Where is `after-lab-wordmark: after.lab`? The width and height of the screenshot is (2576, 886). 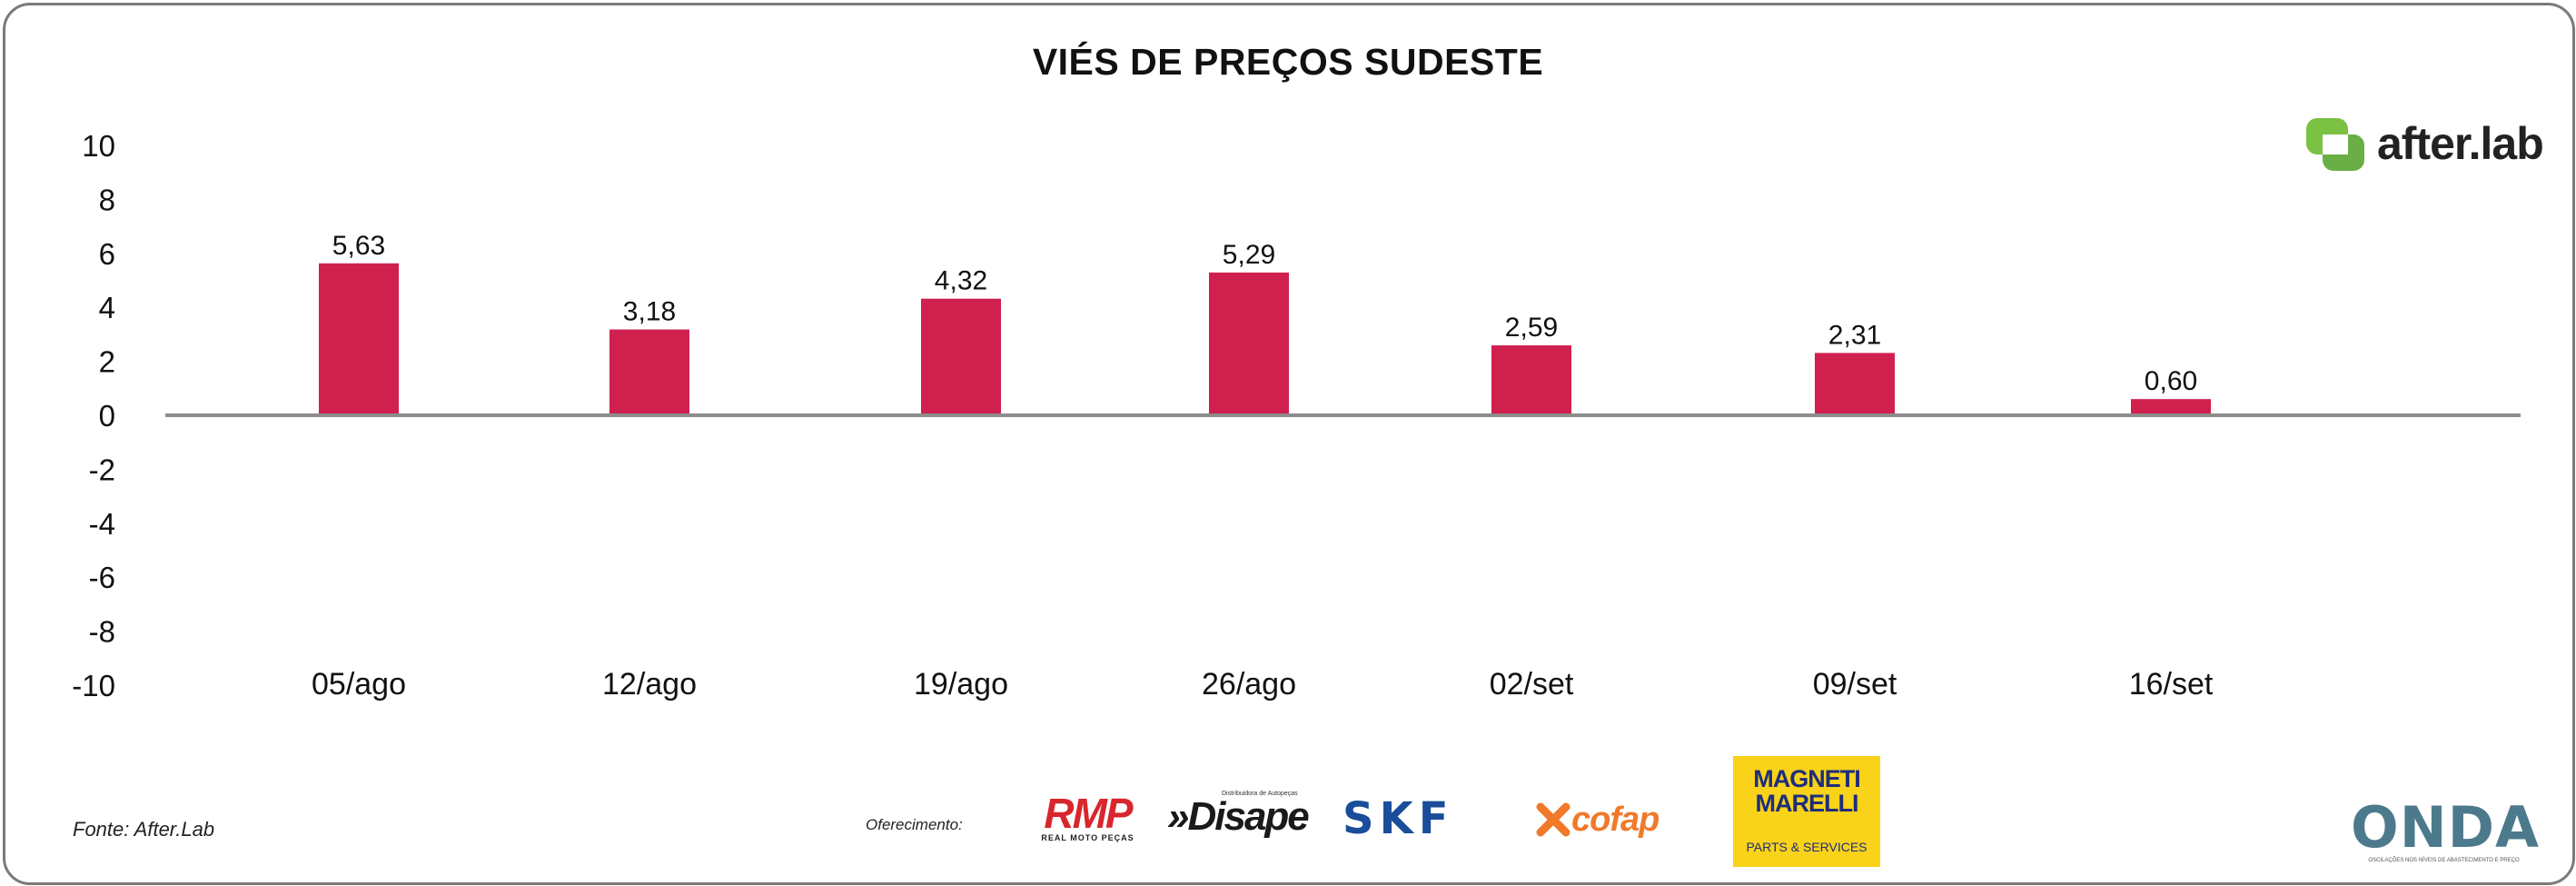 after-lab-wordmark: after.lab is located at coordinates (2460, 143).